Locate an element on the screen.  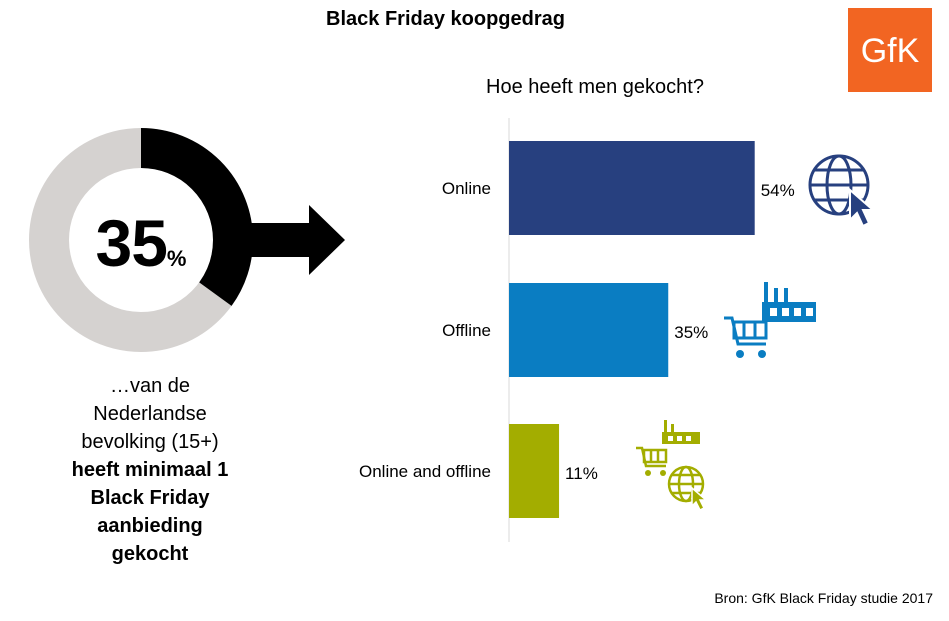
gfk-logo: GfK is located at coordinates (890, 50).